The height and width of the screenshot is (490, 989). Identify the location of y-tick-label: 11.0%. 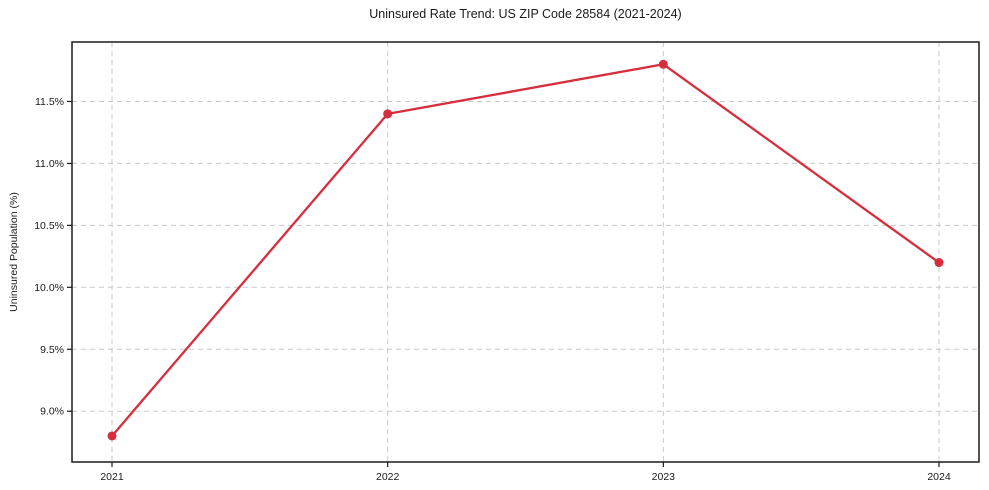
(49, 164).